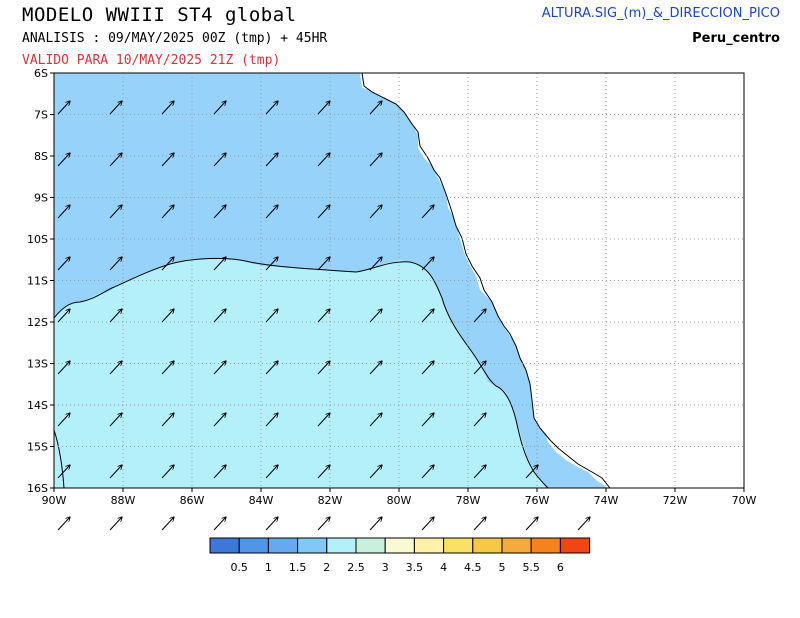  Describe the element at coordinates (415, 567) in the screenshot. I see `legend-value-label: 3.5` at that location.